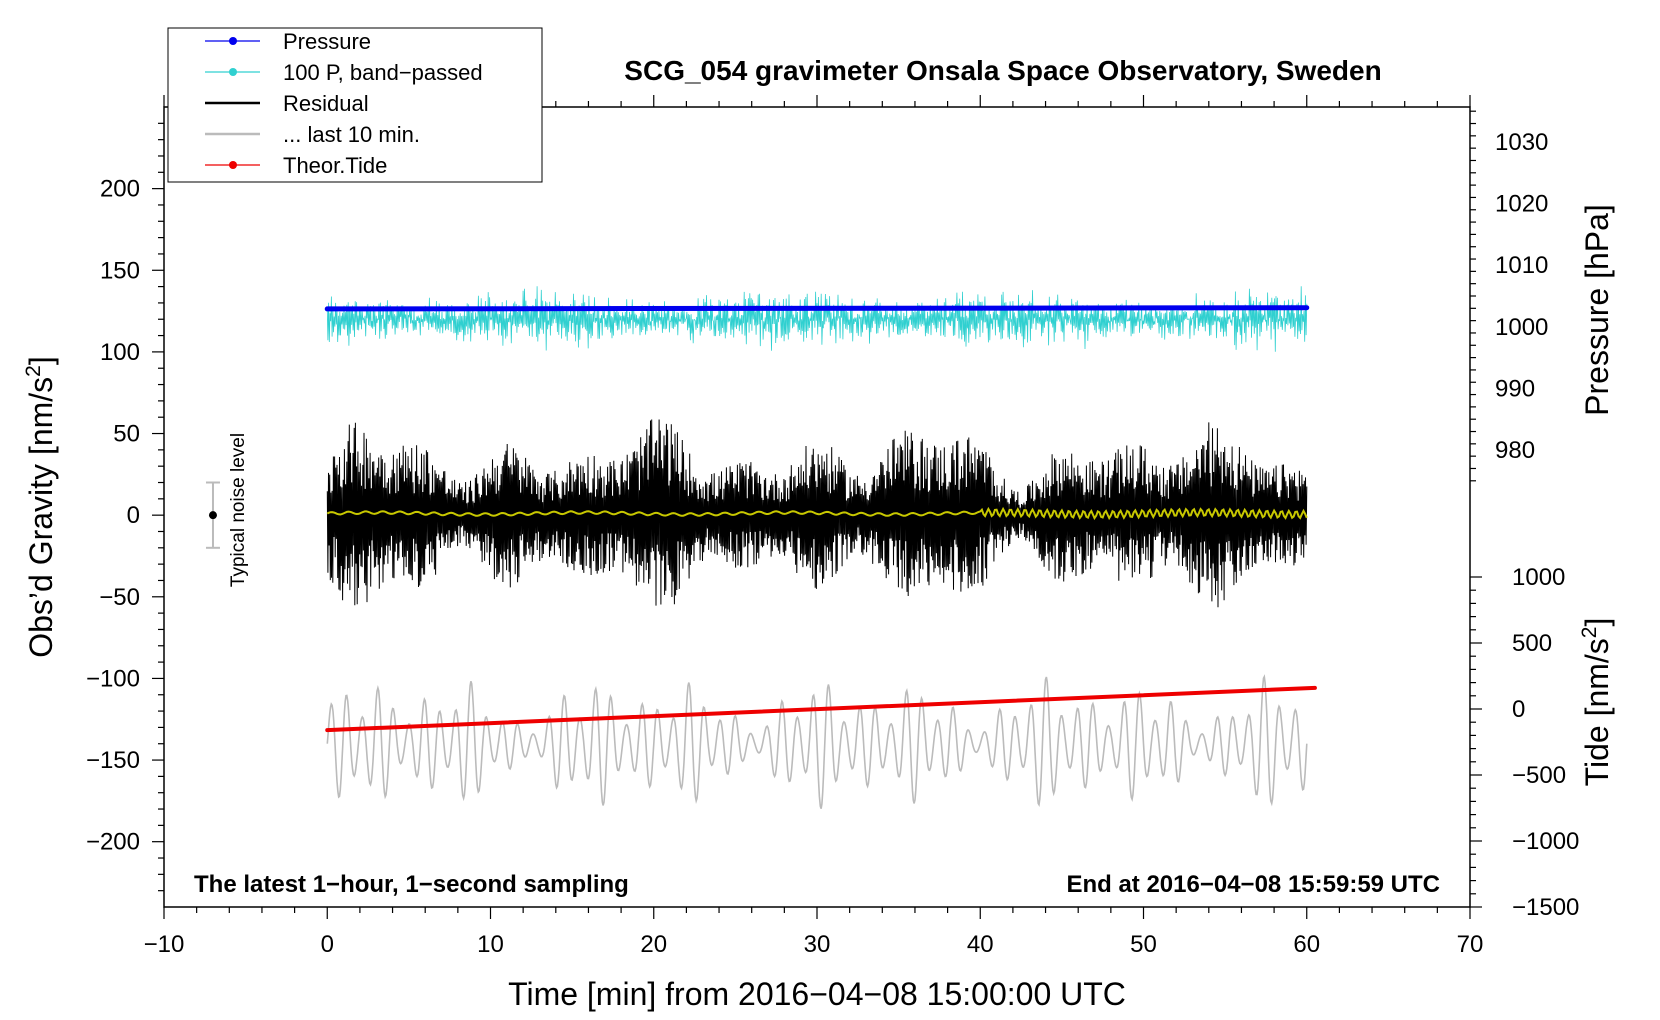  Describe the element at coordinates (1597, 310) in the screenshot. I see `y-axis-label-pressure: Pressure [hPa]` at that location.